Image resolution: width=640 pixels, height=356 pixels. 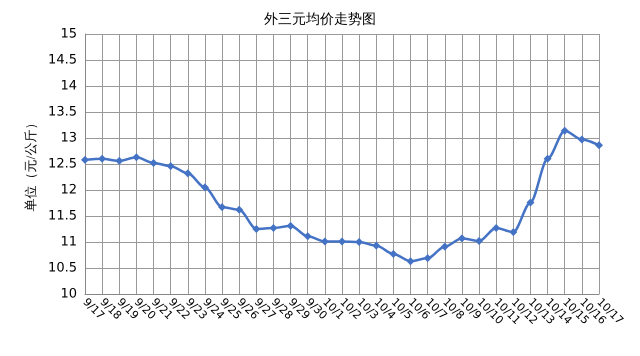 What do you see at coordinates (62, 268) in the screenshot?
I see `y-tick-label: 10.5` at bounding box center [62, 268].